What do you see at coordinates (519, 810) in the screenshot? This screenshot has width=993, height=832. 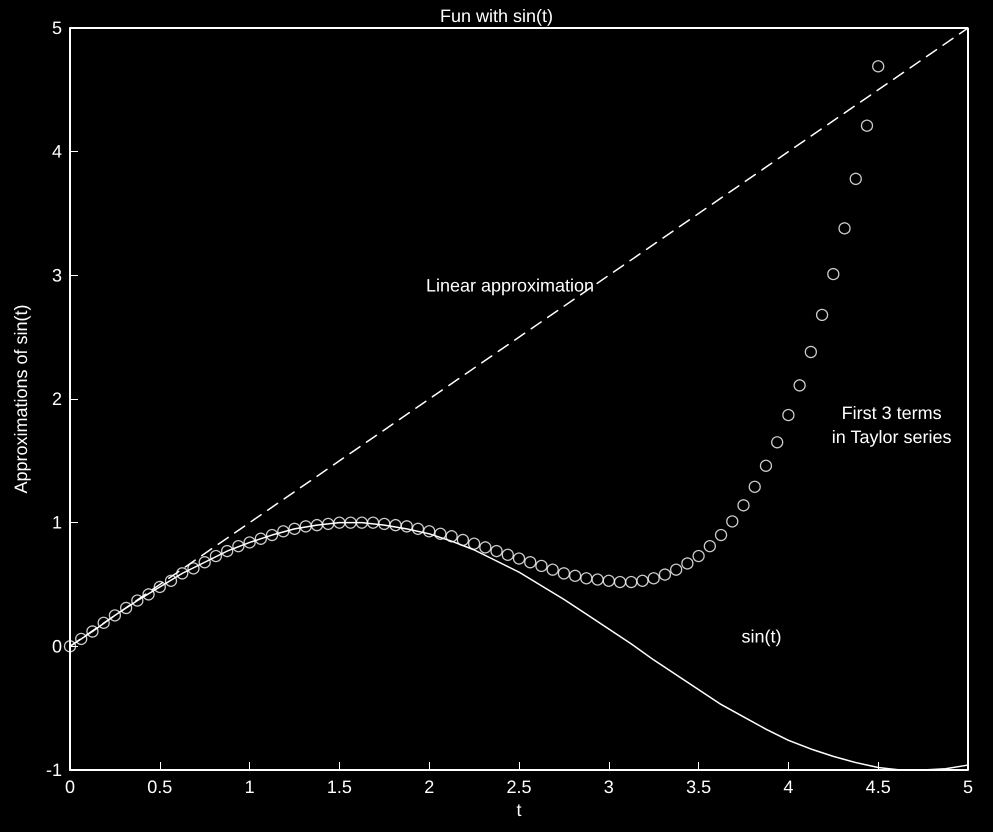 I see `x-axis-title: t` at bounding box center [519, 810].